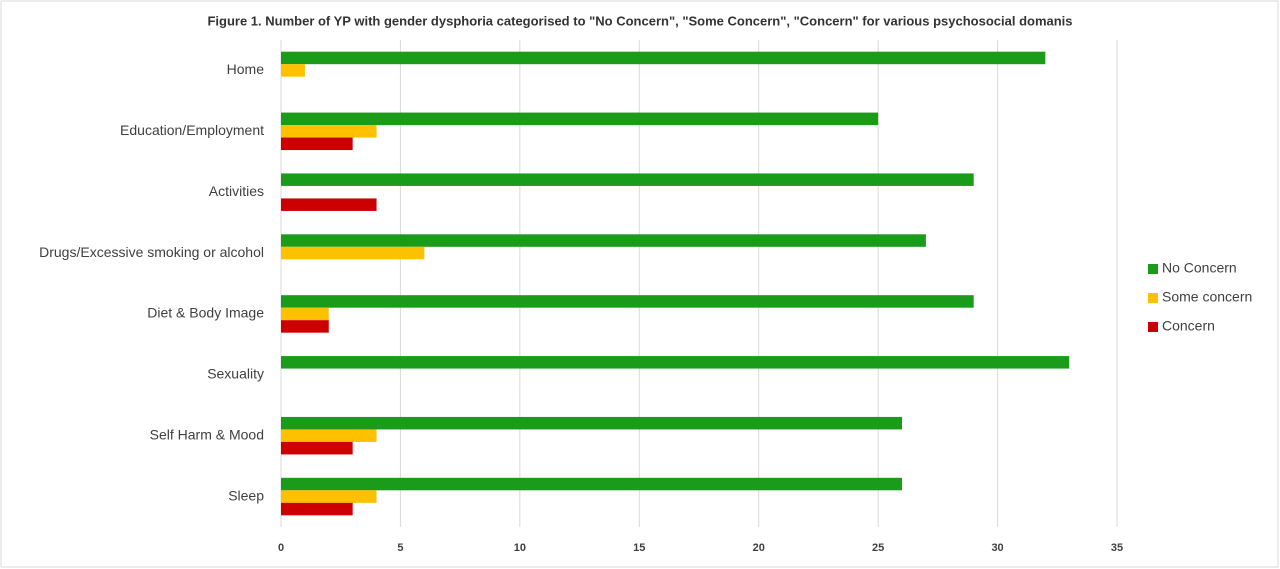 The height and width of the screenshot is (569, 1280). What do you see at coordinates (207, 434) in the screenshot?
I see `y-tick-label: Self Harm & Mood` at bounding box center [207, 434].